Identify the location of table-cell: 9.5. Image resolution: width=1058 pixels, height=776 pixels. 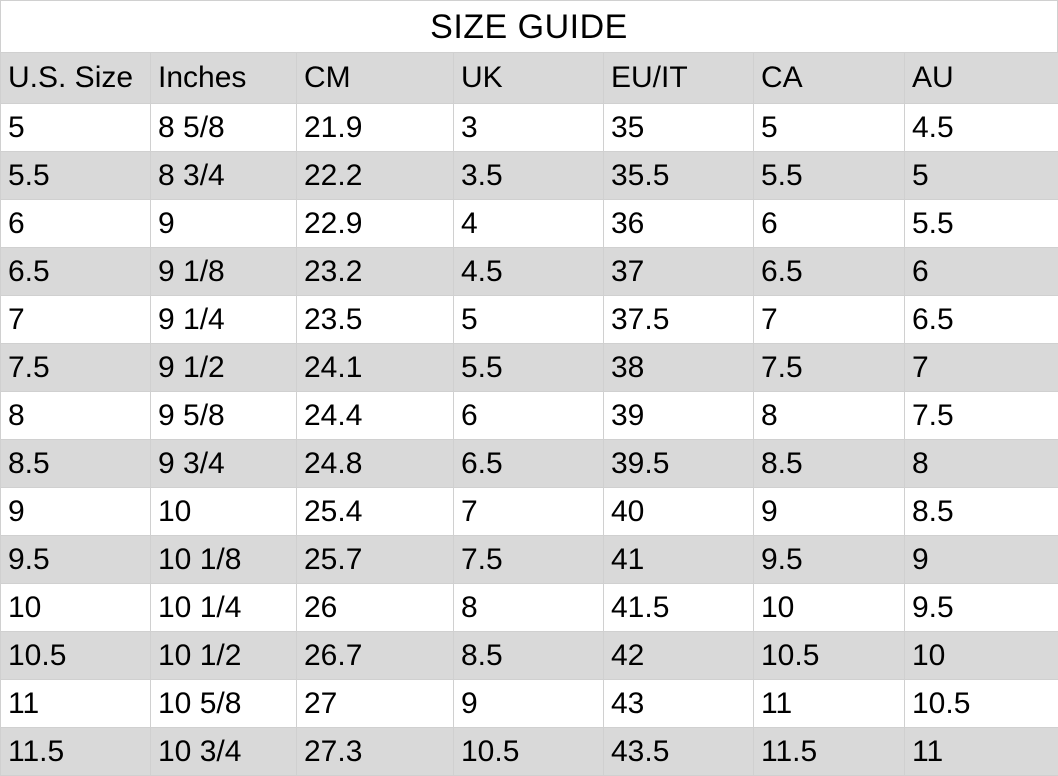
(76, 560).